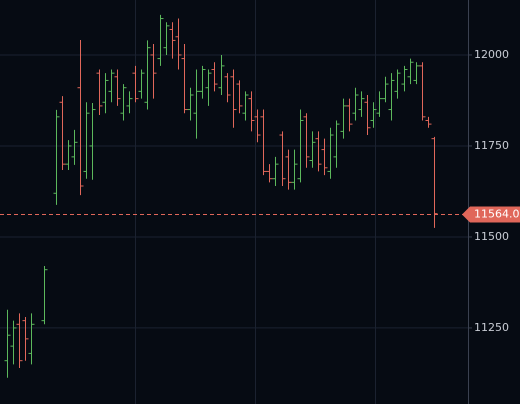 The height and width of the screenshot is (404, 520). What do you see at coordinates (491, 236) in the screenshot?
I see `y-tick-label: 11500` at bounding box center [491, 236].